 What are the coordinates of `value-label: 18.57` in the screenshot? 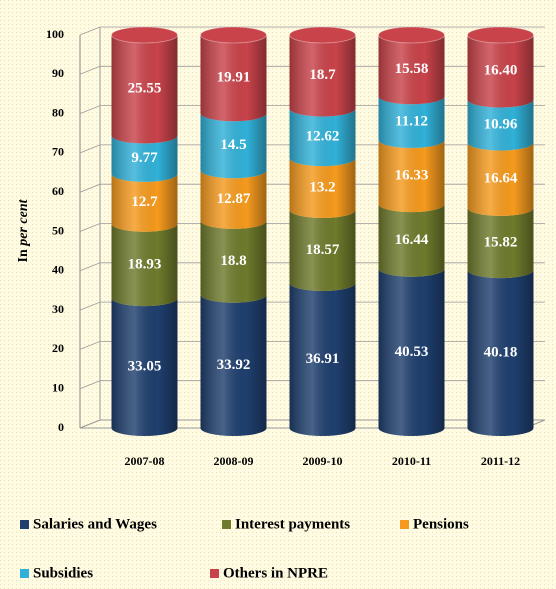 It's located at (323, 250).